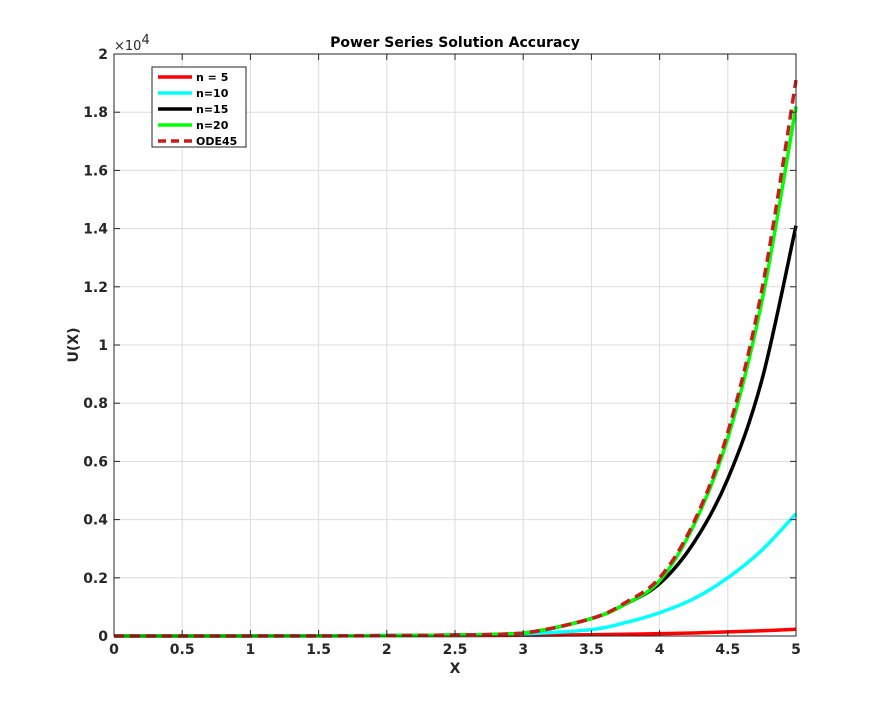 Image resolution: width=880 pixels, height=715 pixels. I want to click on y-tick-label: 0, so click(103, 637).